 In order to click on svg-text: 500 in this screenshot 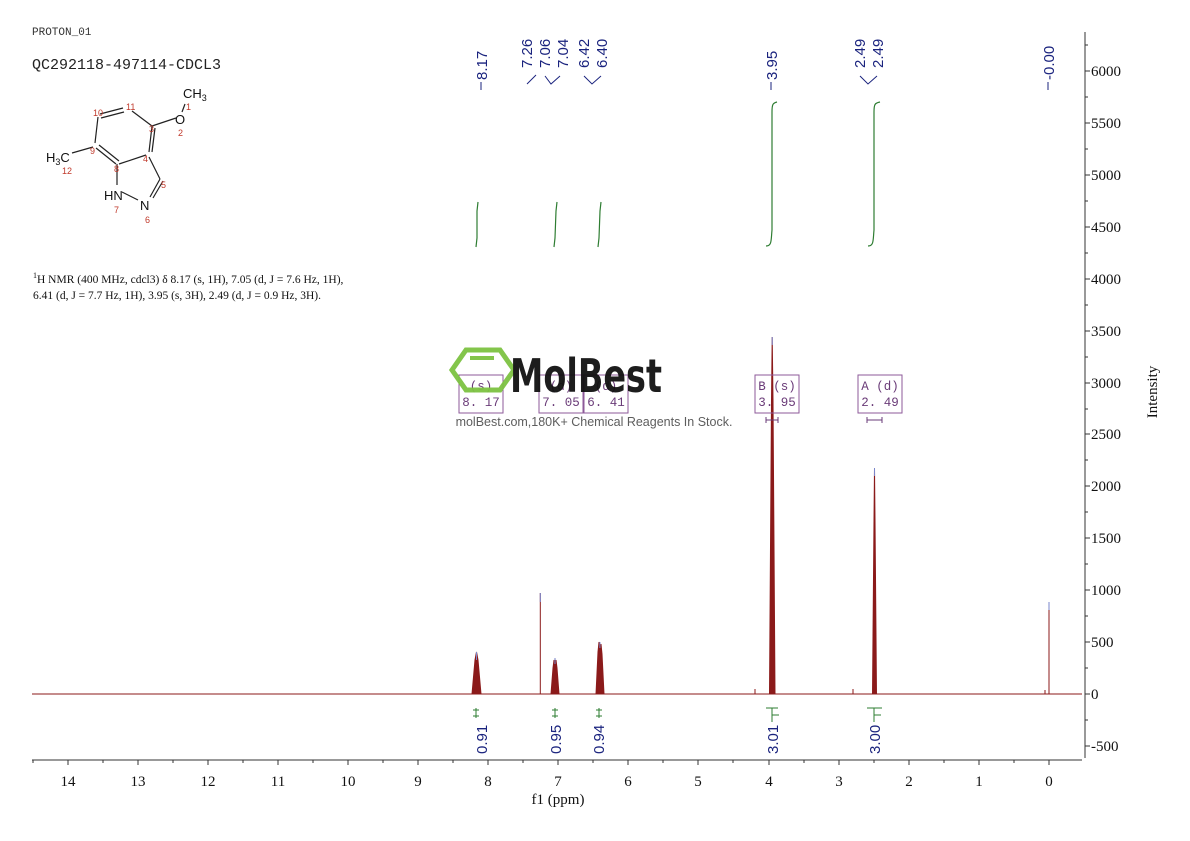, I will do `click(1102, 643)`.